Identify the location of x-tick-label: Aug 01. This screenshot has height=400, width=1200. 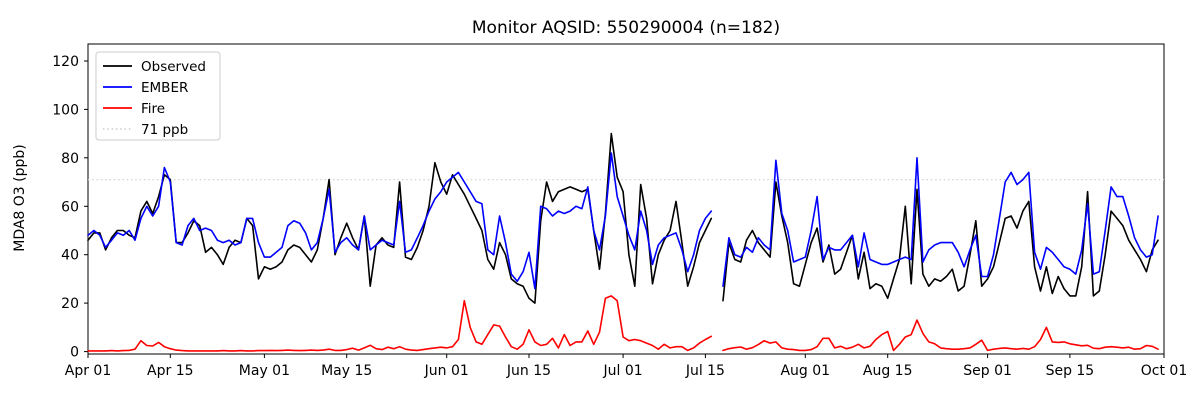
(805, 371).